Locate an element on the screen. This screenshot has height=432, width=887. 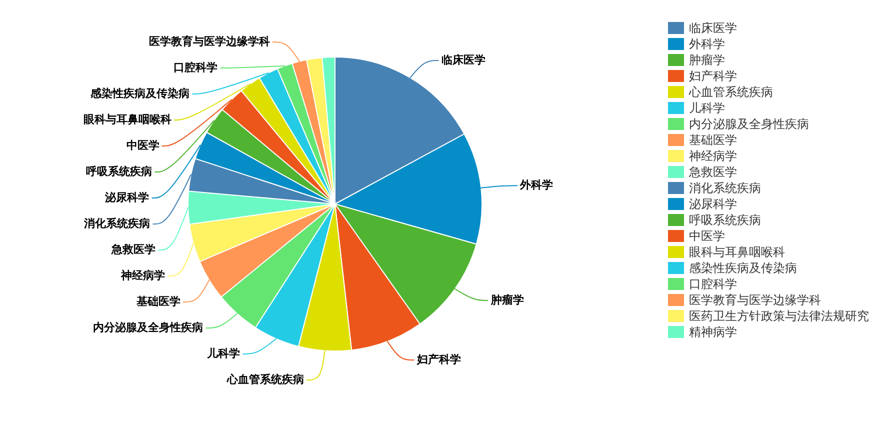
slice-label: 急救医学 is located at coordinates (133, 249).